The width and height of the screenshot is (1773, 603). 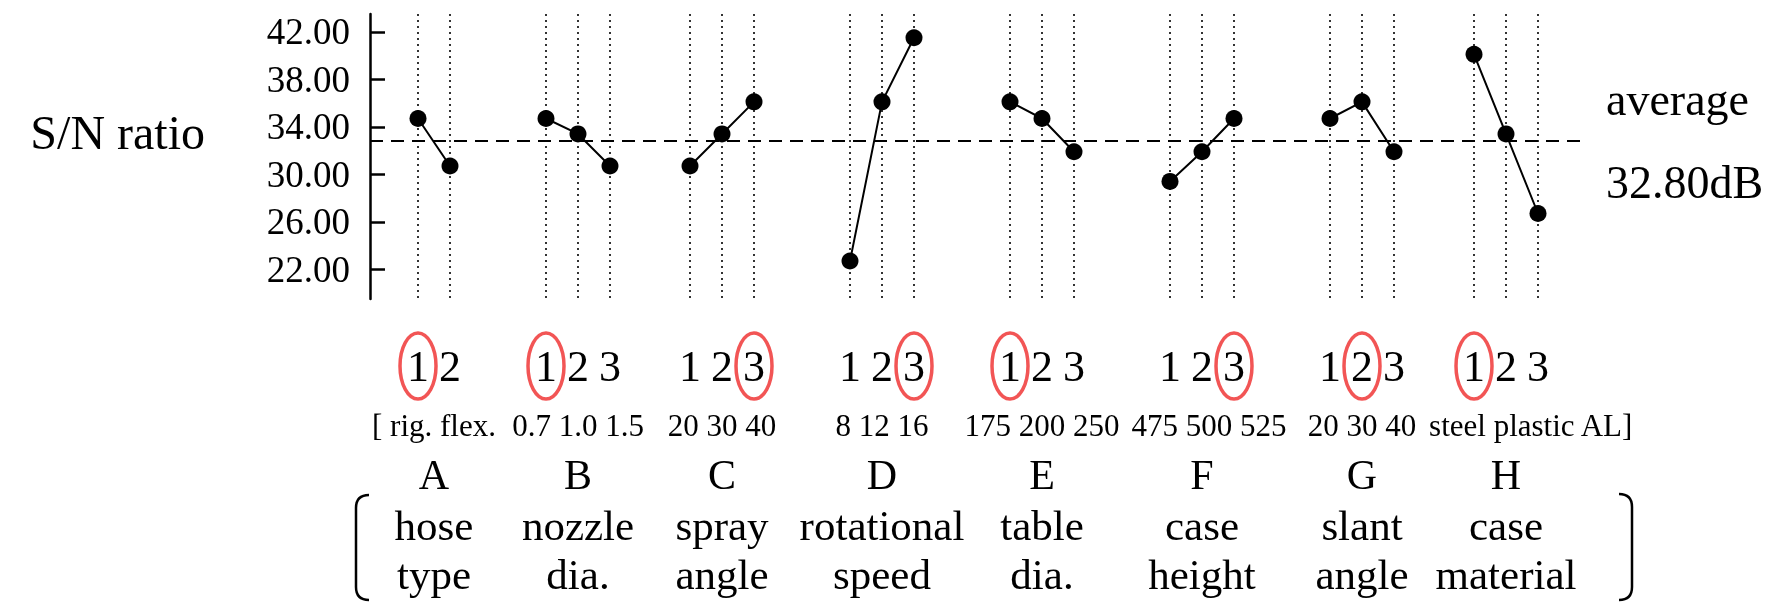 What do you see at coordinates (1362, 475) in the screenshot?
I see `text: G` at bounding box center [1362, 475].